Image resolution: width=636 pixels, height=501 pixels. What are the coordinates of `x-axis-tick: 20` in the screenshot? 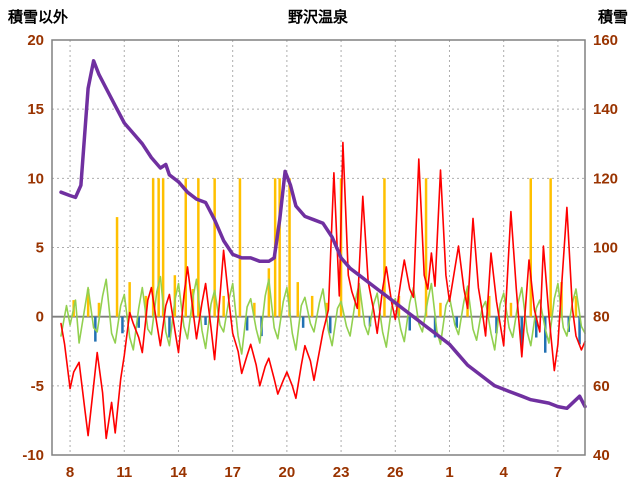 It's located at (287, 472).